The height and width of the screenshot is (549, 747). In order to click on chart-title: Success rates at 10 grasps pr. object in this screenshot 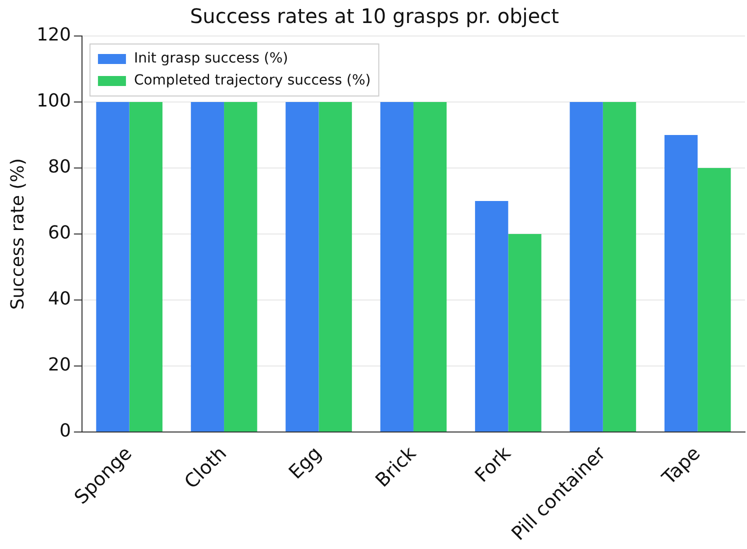, I will do `click(375, 16)`.